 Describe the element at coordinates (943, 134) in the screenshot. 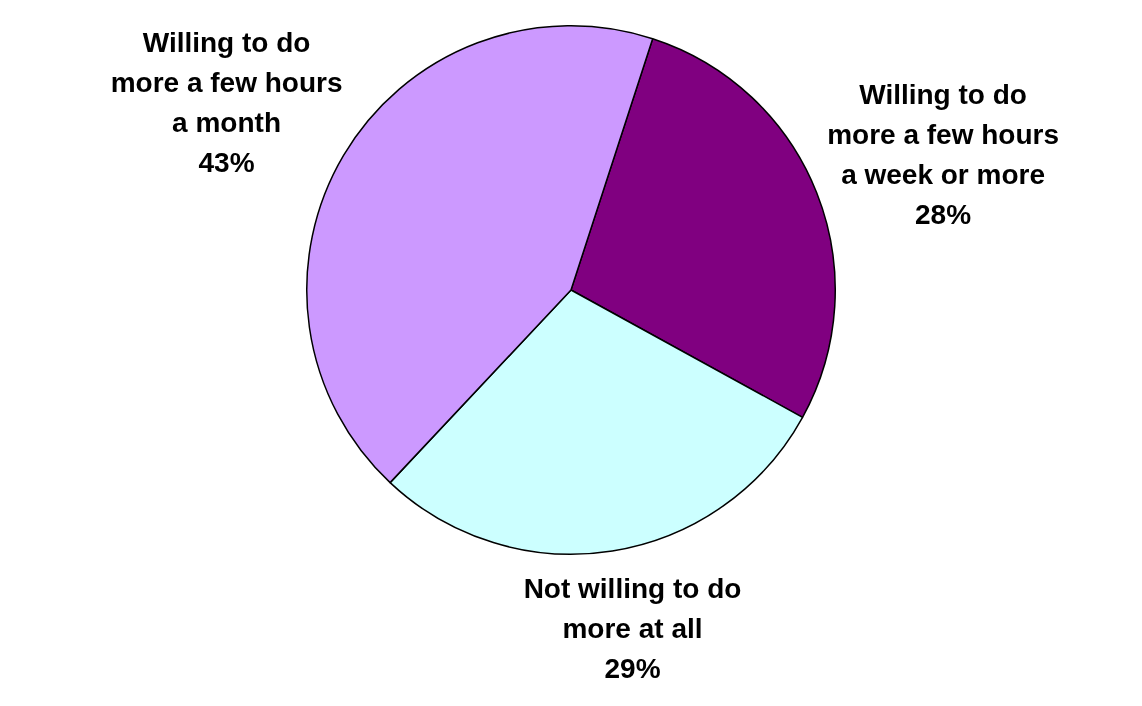

I see `slice-label: Willing to do more a few hours a week or more` at that location.